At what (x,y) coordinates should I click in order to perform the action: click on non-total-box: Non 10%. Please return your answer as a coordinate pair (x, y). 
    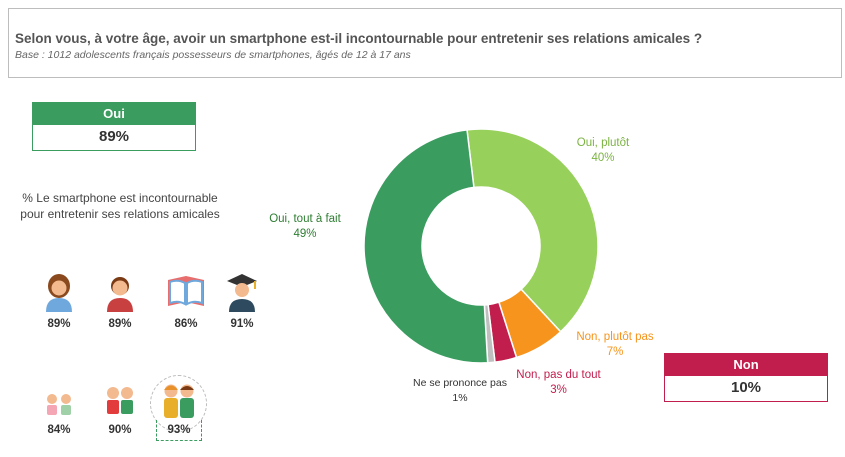
    Looking at the image, I should click on (746, 377).